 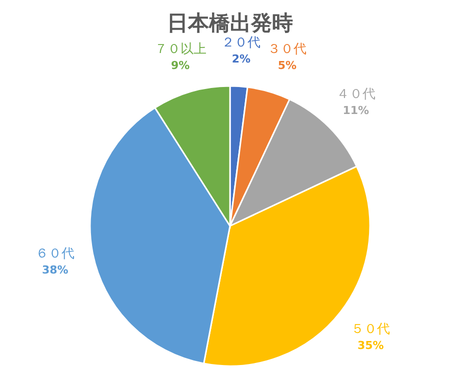 What do you see at coordinates (241, 59) in the screenshot?
I see `data-label: 2%` at bounding box center [241, 59].